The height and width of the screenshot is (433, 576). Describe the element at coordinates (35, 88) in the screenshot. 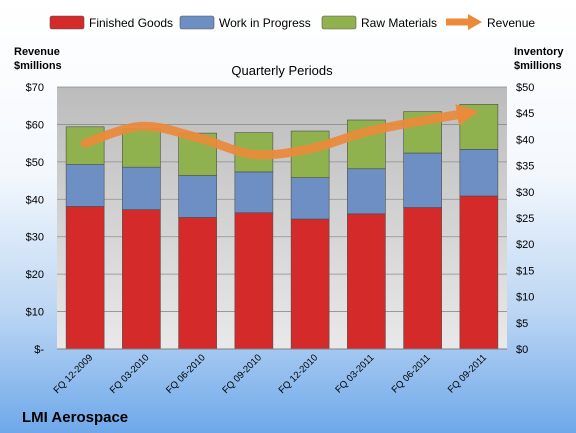

I see `left-tick-label: $70` at that location.